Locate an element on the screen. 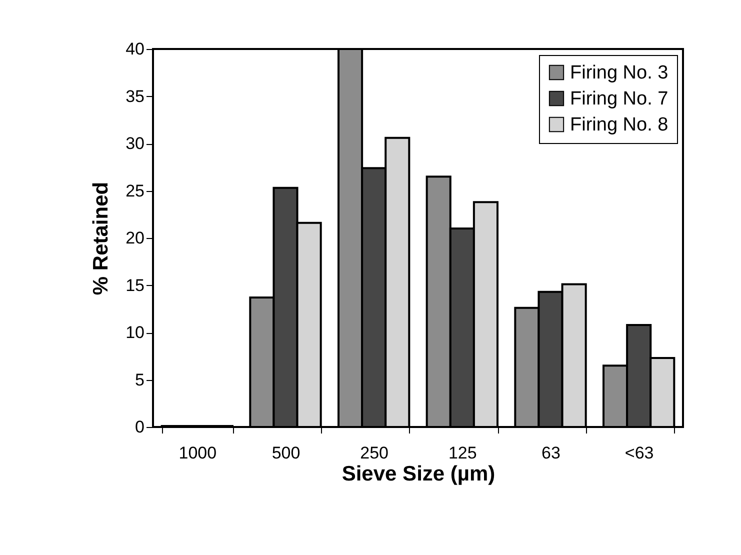 This screenshot has height=555, width=741. y-tick-label: 25 is located at coordinates (135, 190).